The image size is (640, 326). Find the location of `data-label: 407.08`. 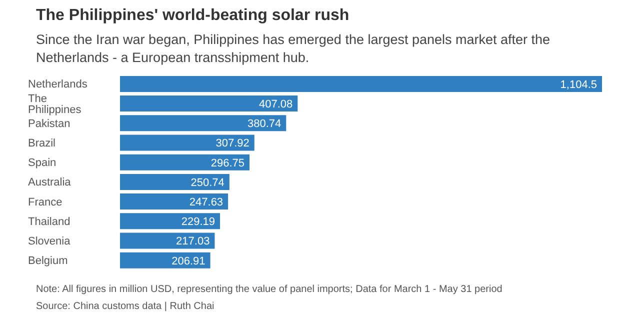

data-label: 407.08 is located at coordinates (275, 104).